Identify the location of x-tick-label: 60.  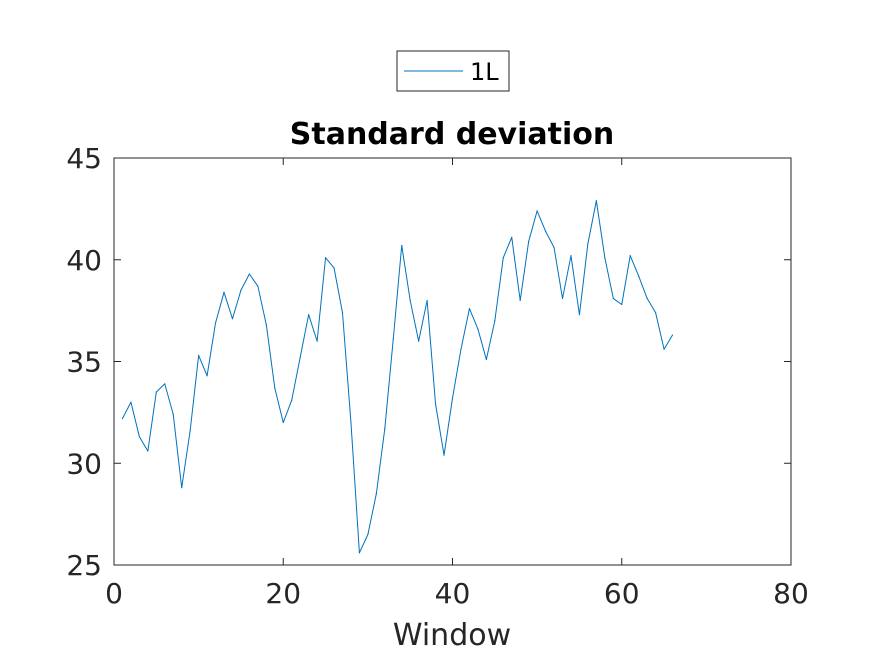
(622, 593).